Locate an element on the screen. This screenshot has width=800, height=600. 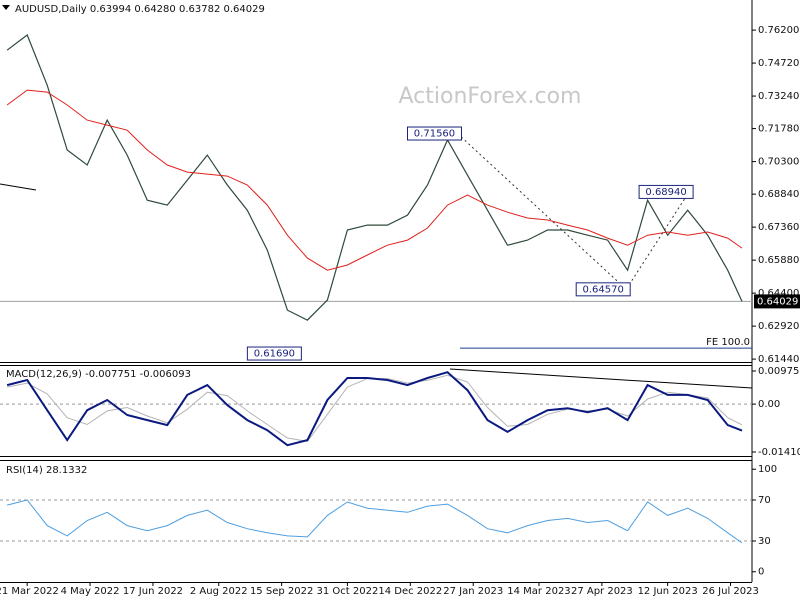
x-tick-label: 31 Oct 2022 is located at coordinates (347, 591).